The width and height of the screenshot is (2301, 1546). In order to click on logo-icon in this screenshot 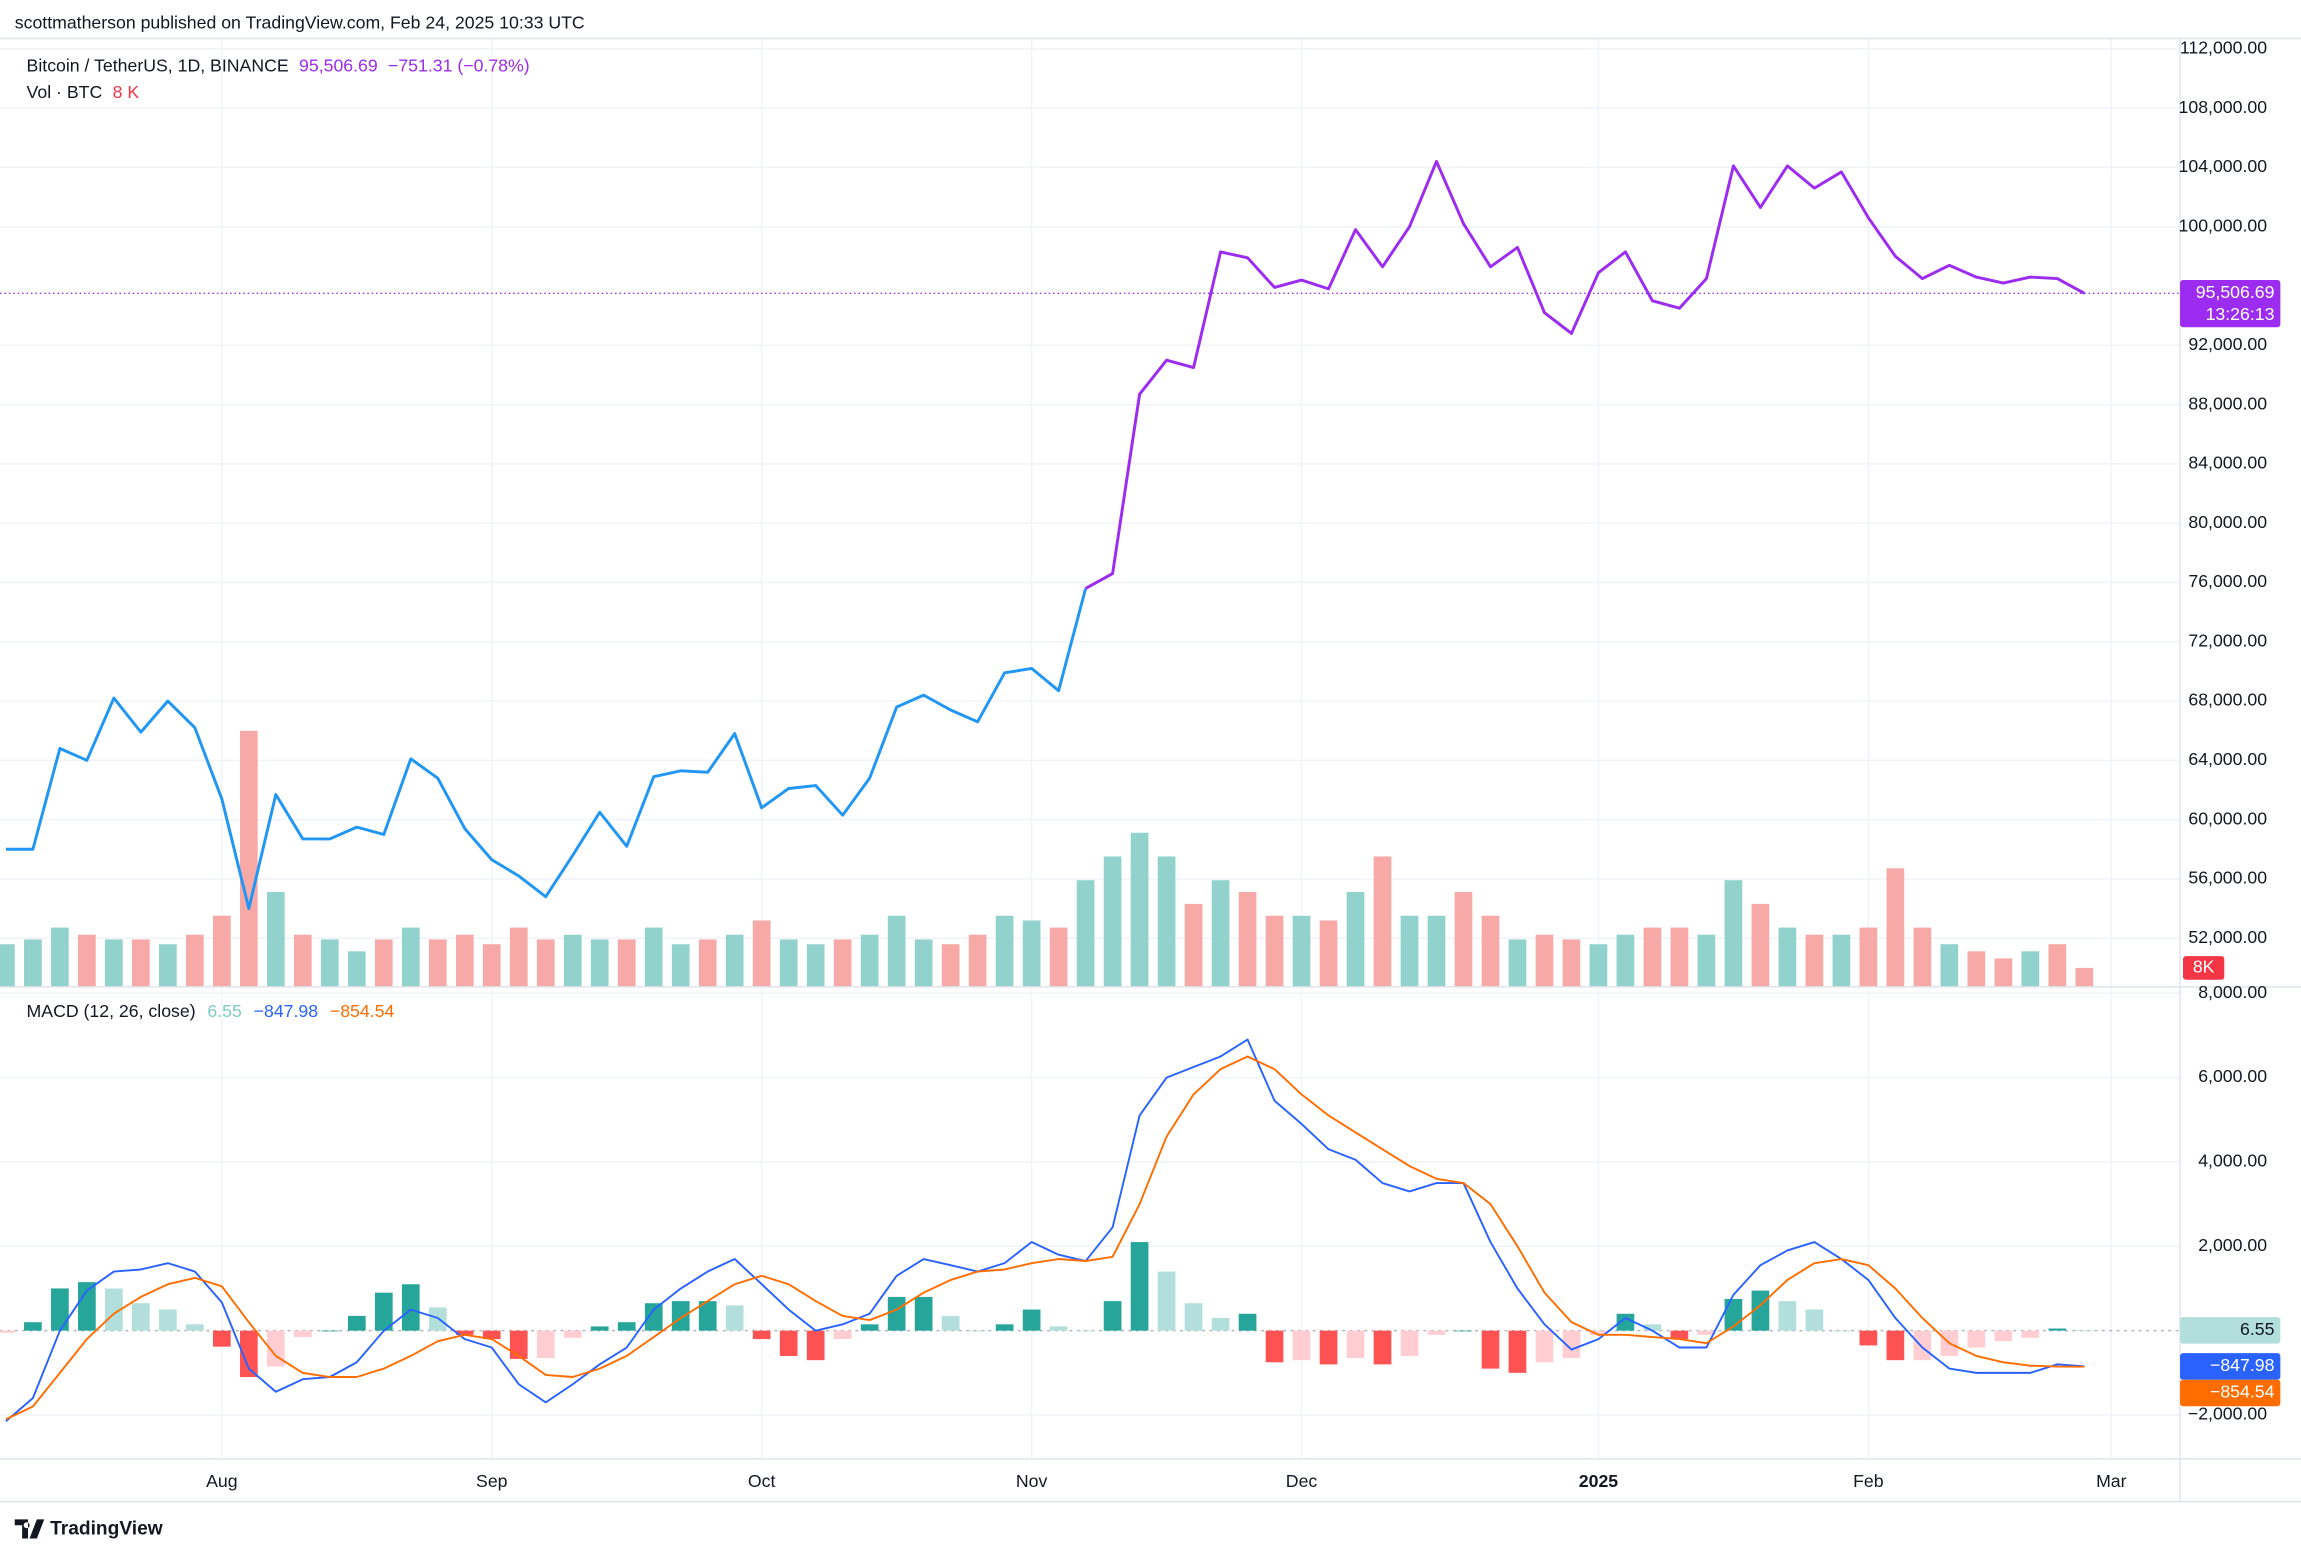, I will do `click(29, 1529)`.